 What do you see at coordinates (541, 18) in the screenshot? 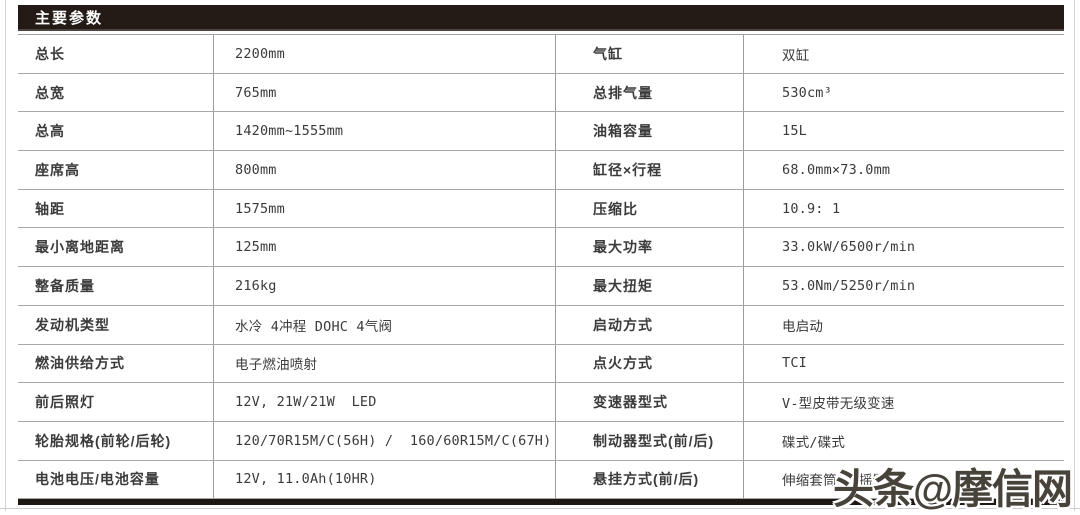
I see `section-header-bar: 主要参数` at bounding box center [541, 18].